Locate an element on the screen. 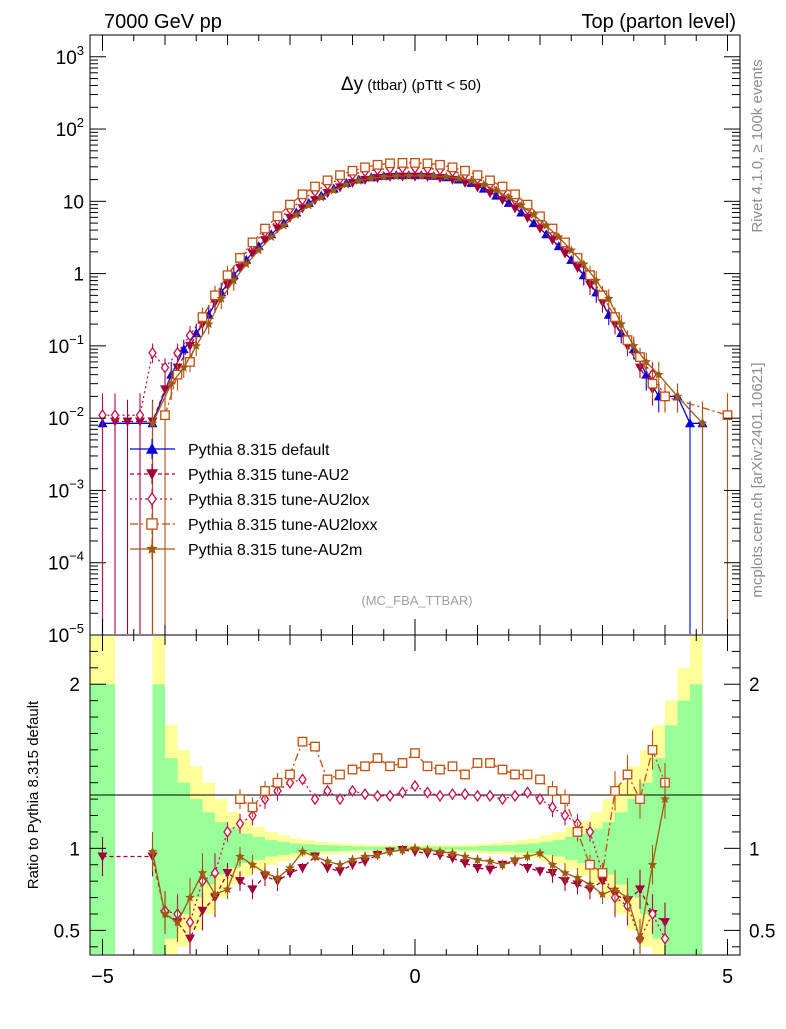  y-tick-base: 10 is located at coordinates (66, 130).